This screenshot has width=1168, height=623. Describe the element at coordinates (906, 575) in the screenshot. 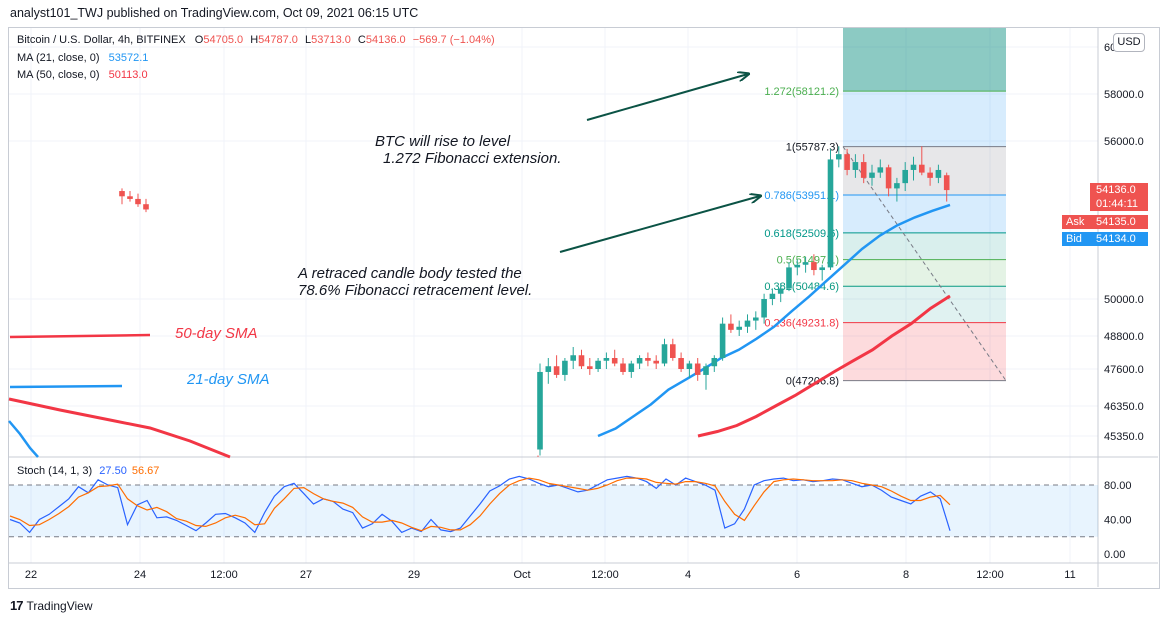

I see `time-tick-label: 8` at that location.